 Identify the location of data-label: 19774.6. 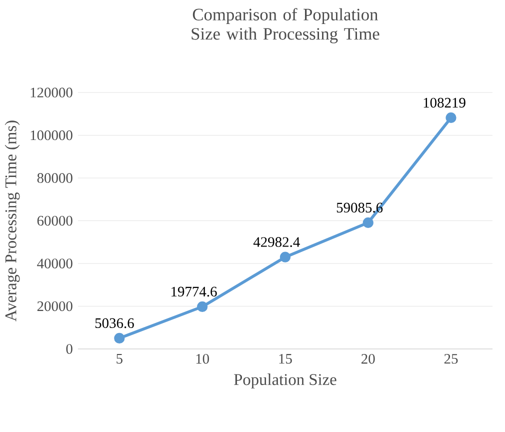
(194, 291).